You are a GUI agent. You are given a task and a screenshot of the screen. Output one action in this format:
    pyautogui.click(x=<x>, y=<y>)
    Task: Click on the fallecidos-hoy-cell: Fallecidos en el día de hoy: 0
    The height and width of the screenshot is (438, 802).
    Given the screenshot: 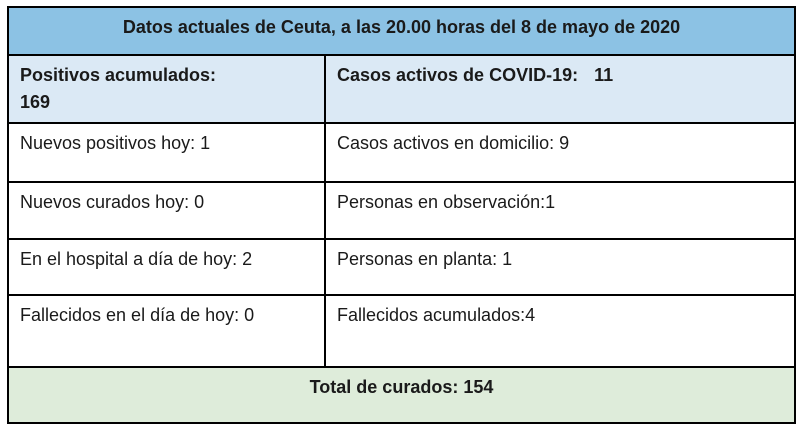 What is the action you would take?
    pyautogui.click(x=166, y=331)
    